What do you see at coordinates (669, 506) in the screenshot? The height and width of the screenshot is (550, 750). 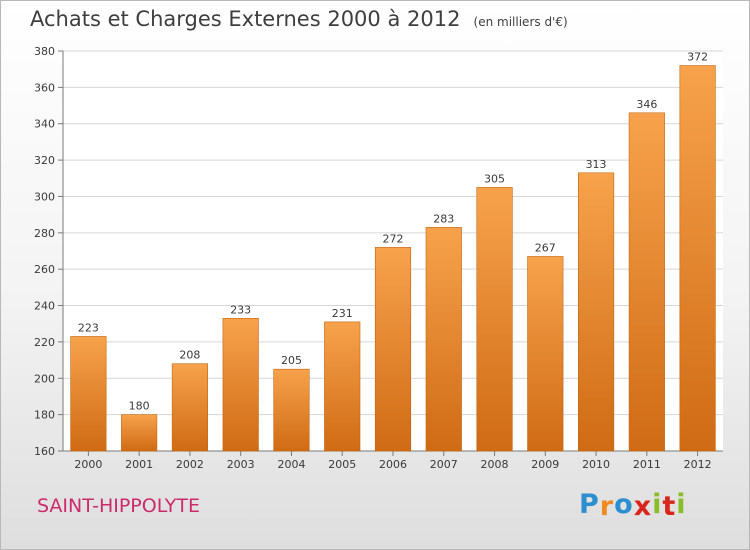 I see `logo-letter: t` at bounding box center [669, 506].